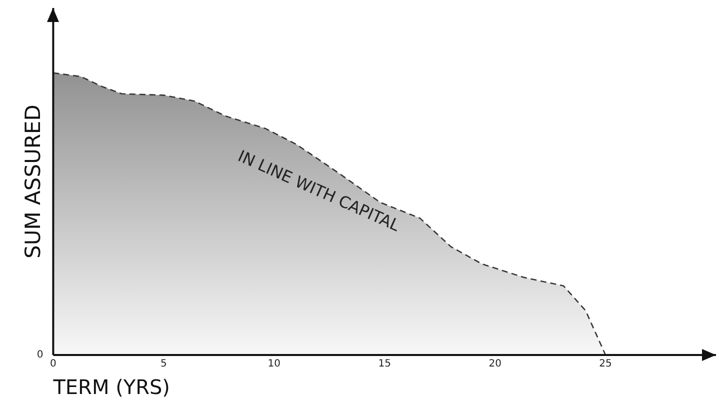 The height and width of the screenshot is (409, 722). Describe the element at coordinates (33, 181) in the screenshot. I see `y-axis-title: SUM ASSURED` at that location.